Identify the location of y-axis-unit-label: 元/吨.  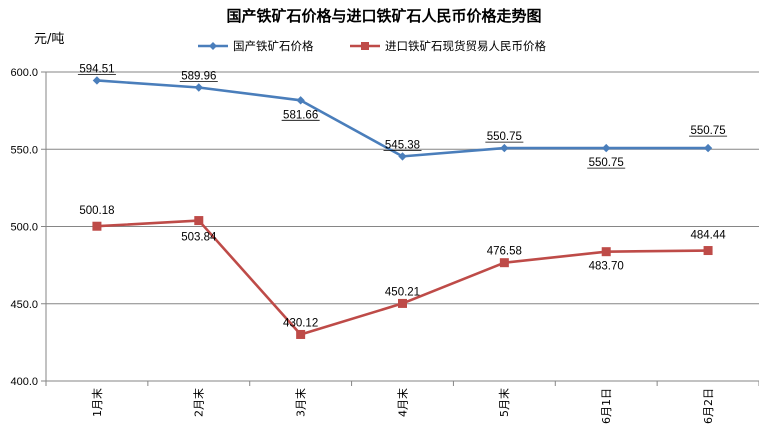
(49, 39).